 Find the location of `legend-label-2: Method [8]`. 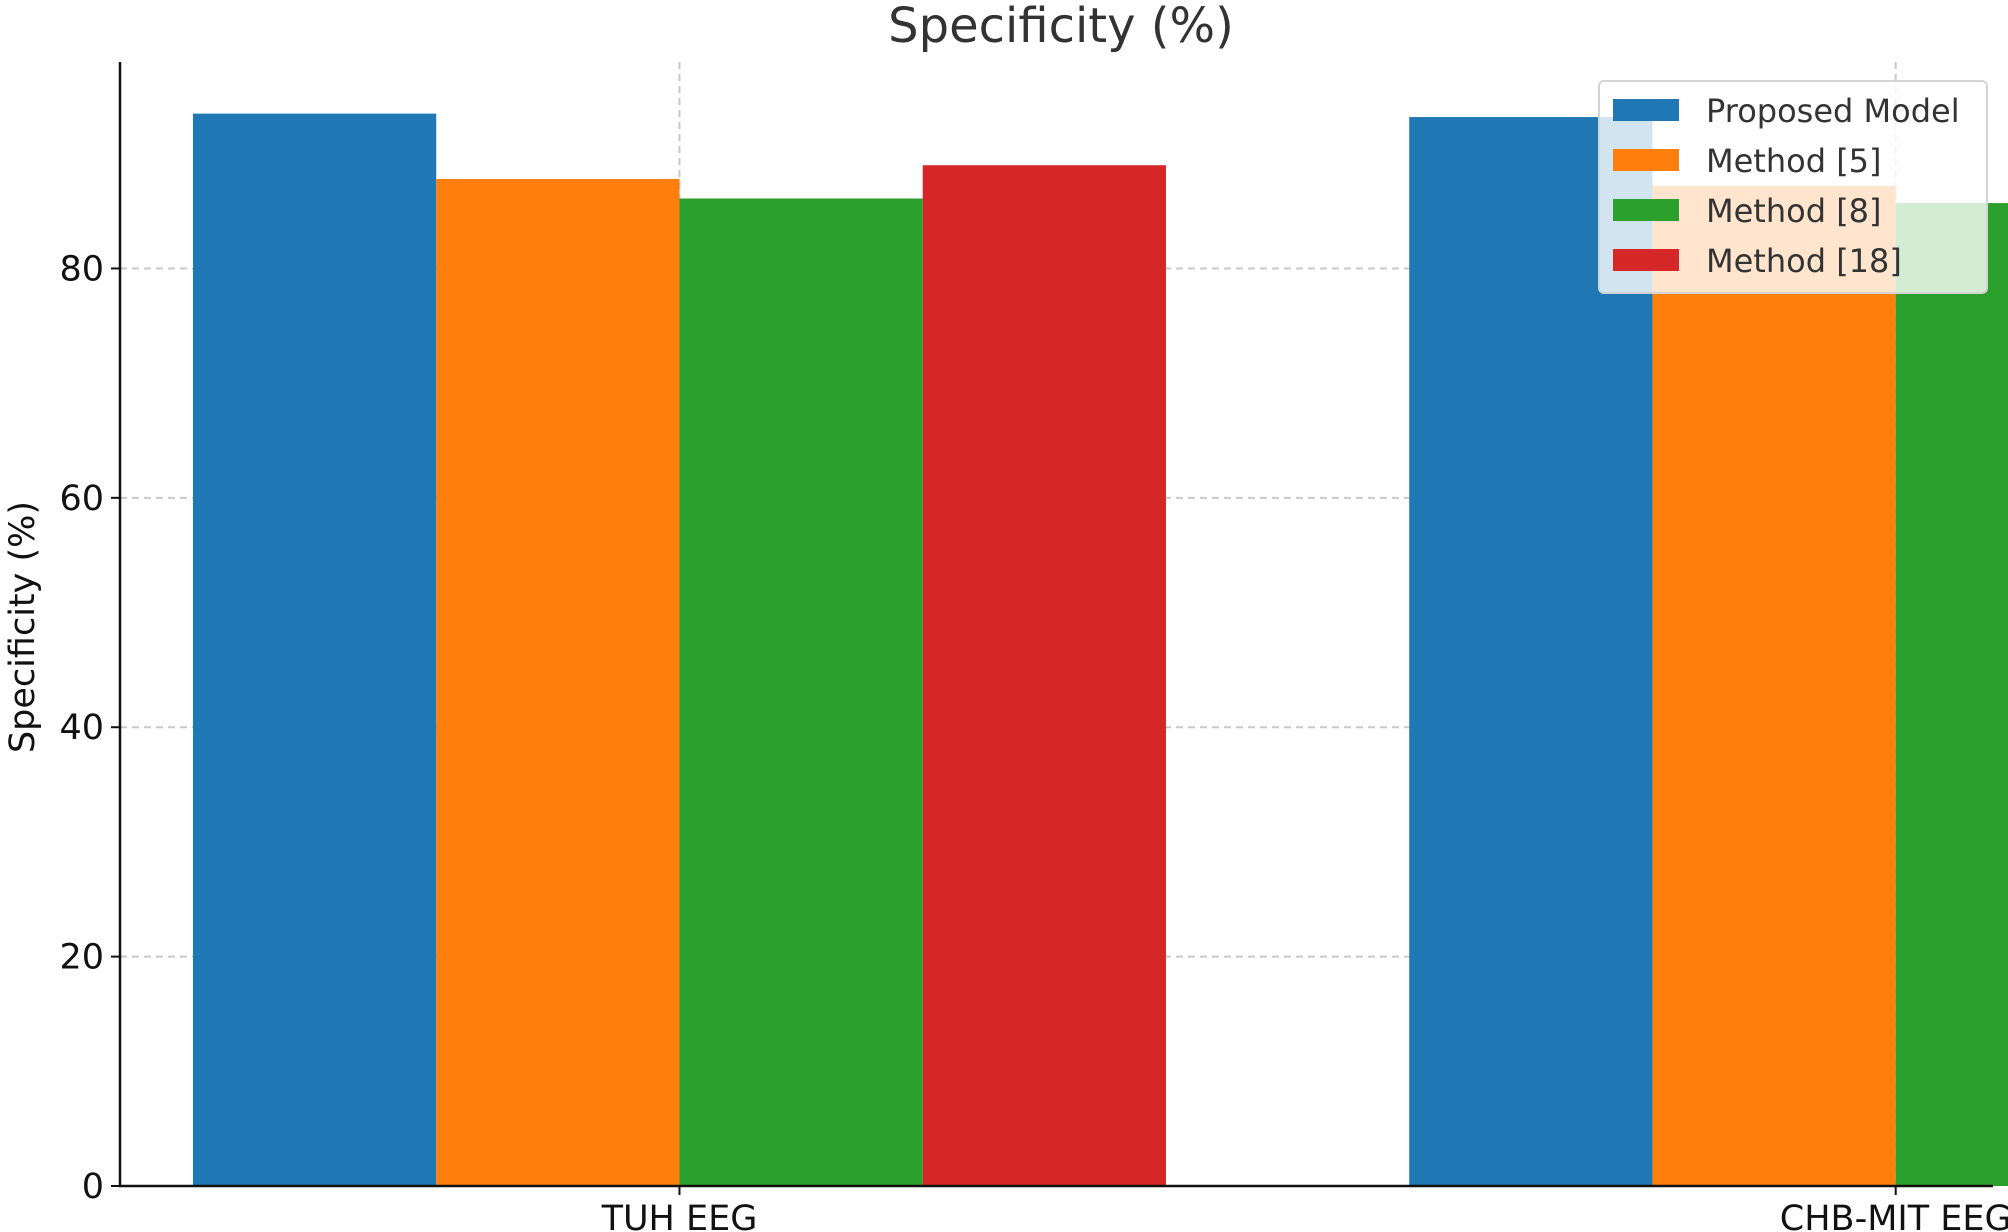

legend-label-2: Method [8] is located at coordinates (1794, 211).